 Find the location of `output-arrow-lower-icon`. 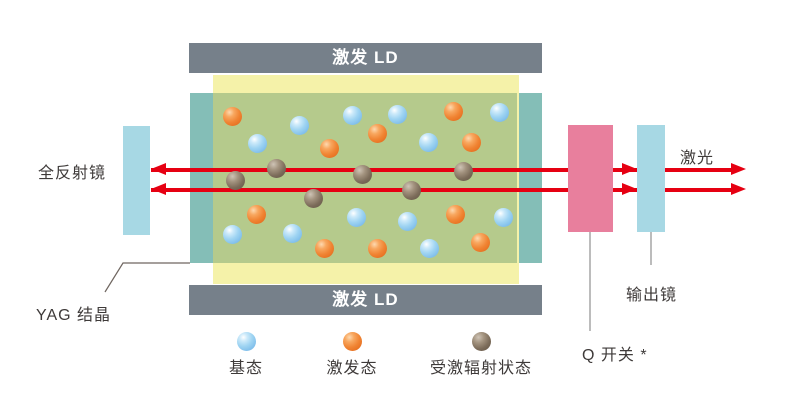

output-arrow-lower-icon is located at coordinates (738, 189).